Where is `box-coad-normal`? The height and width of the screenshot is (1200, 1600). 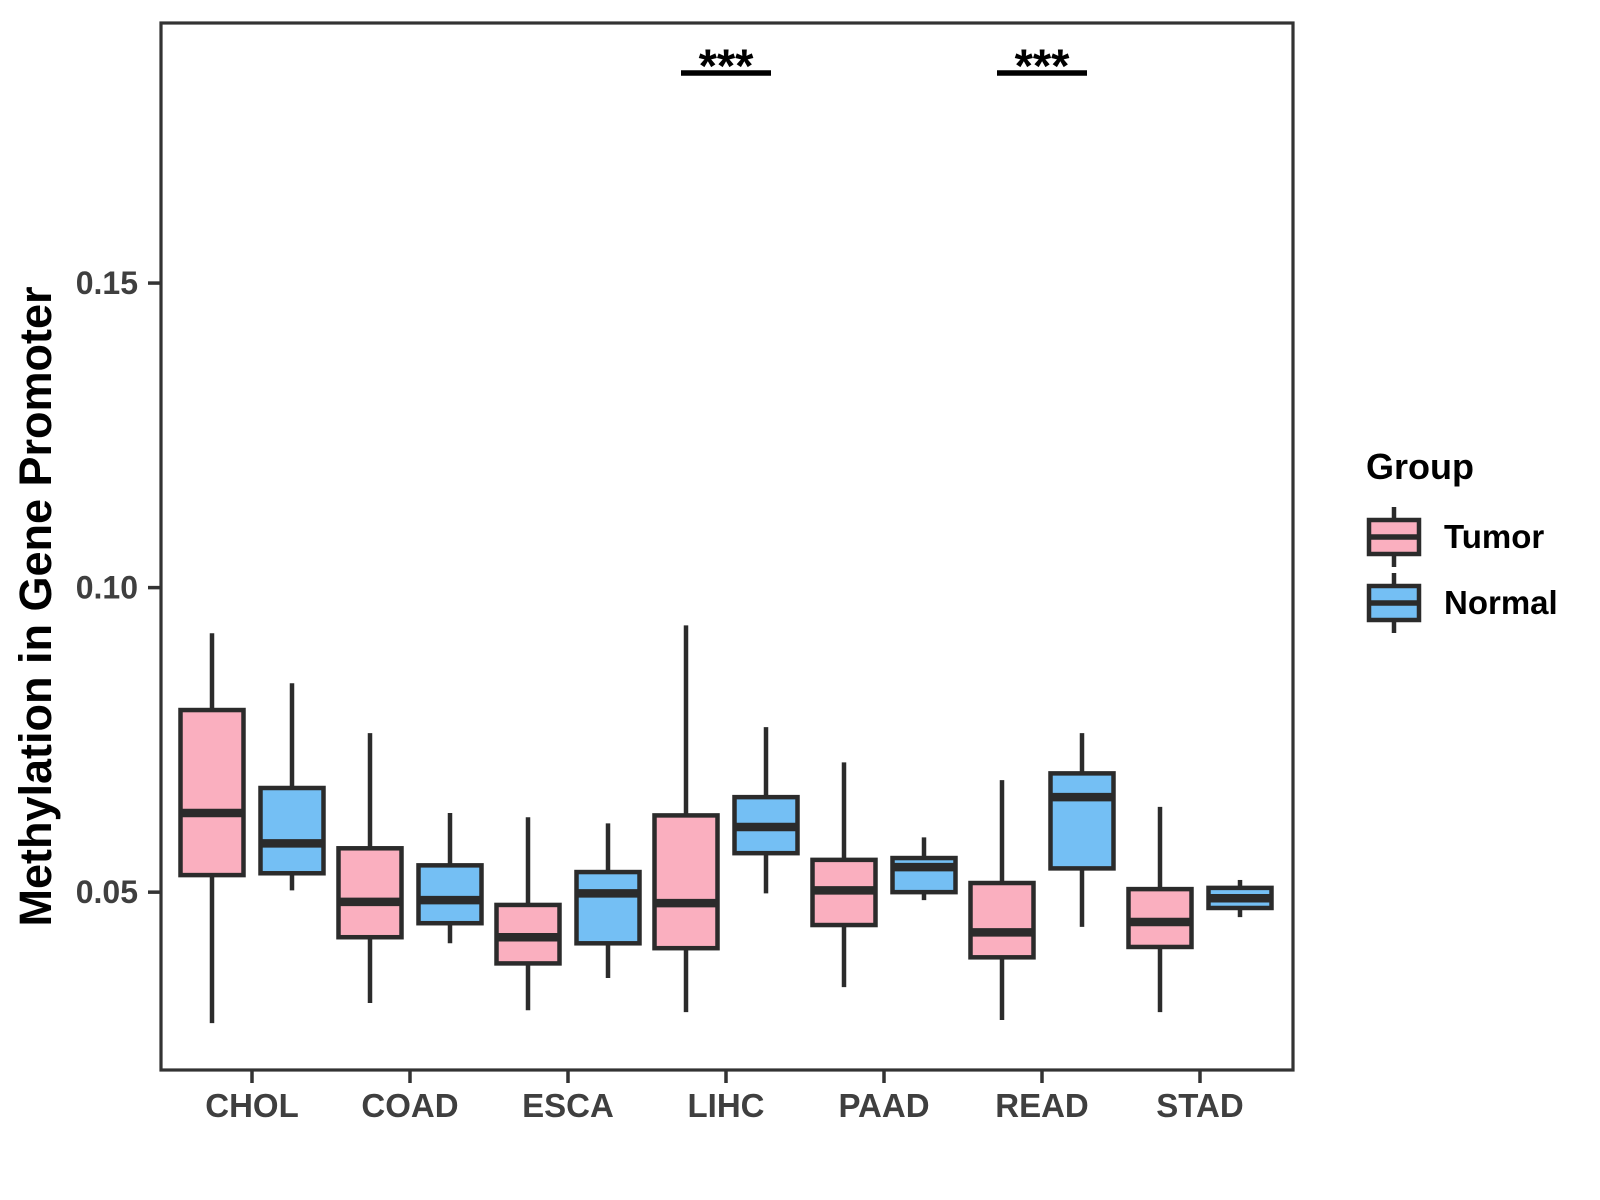
box-coad-normal is located at coordinates (450, 894).